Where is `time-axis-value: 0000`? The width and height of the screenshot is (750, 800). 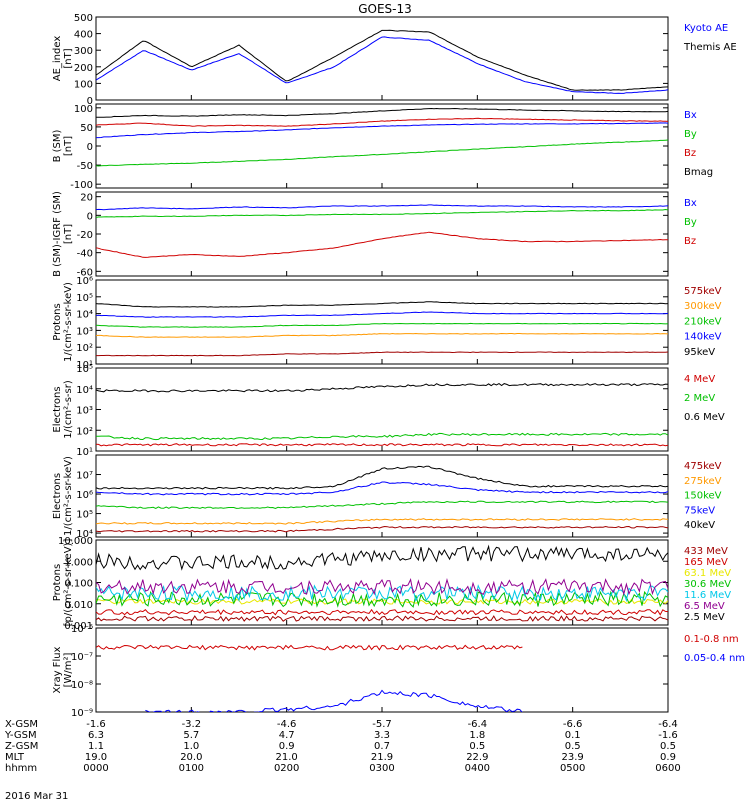
time-axis-value: 0000 is located at coordinates (95, 768).